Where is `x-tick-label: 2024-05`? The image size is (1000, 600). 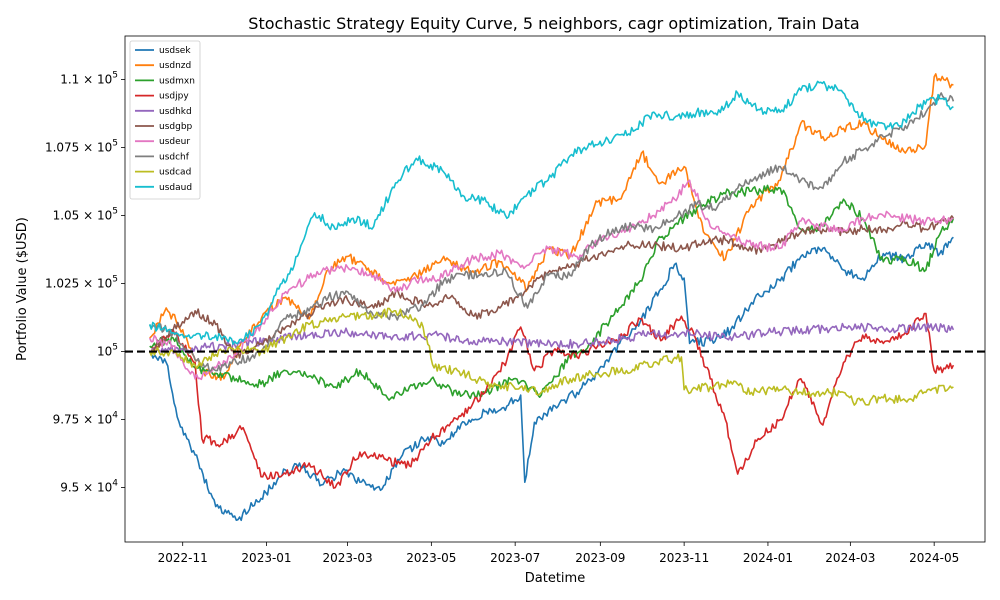 x-tick-label: 2024-05 is located at coordinates (934, 558).